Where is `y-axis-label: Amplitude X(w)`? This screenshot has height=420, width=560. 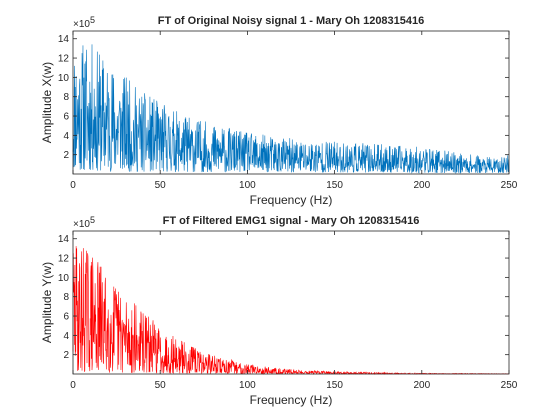
y-axis-label: Amplitude X(w) is located at coordinates (47, 102).